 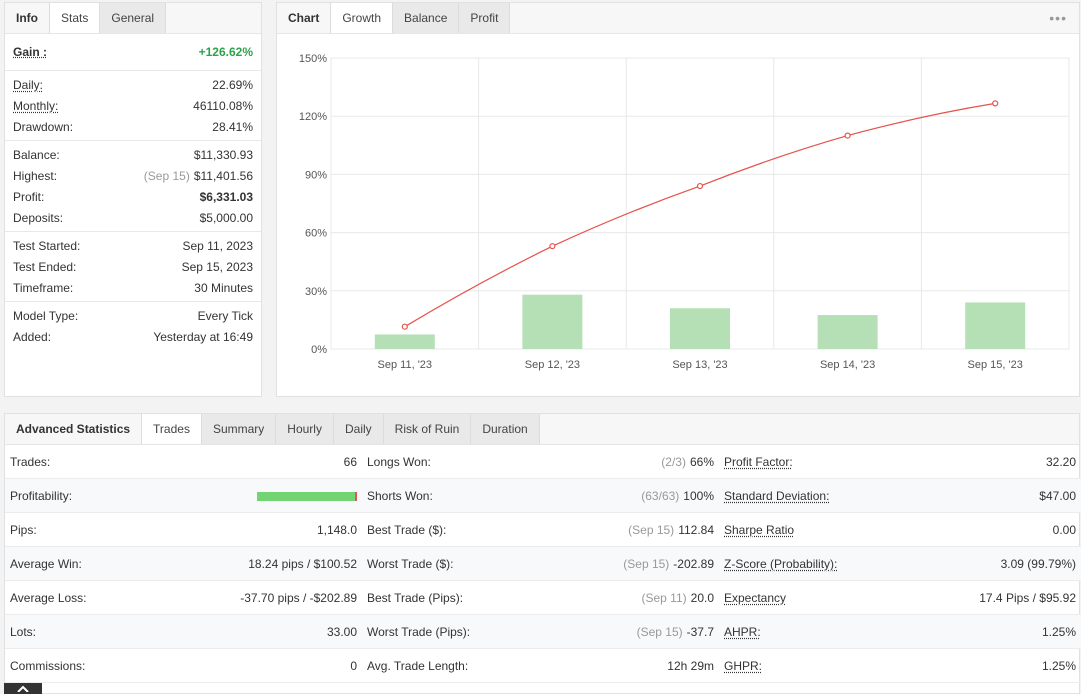 I want to click on chevron-up-icon, so click(x=23, y=688).